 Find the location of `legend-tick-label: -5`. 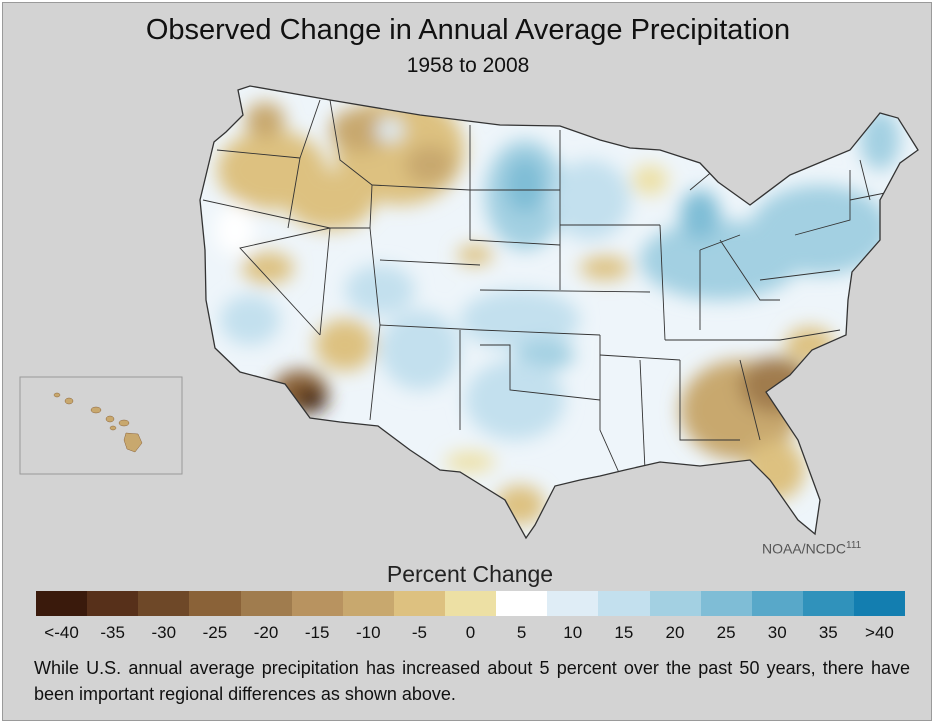

legend-tick-label: -5 is located at coordinates (419, 632).